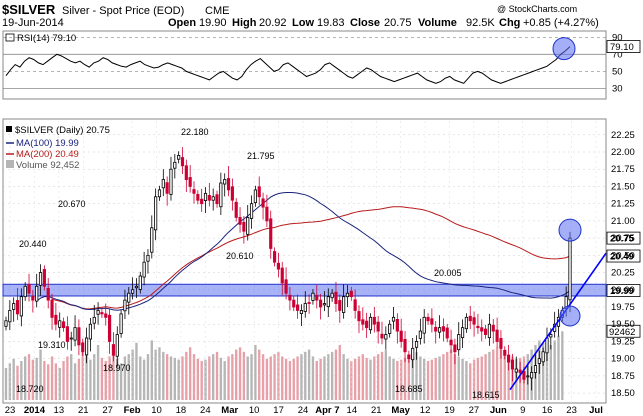 The height and width of the screenshot is (416, 643). Describe the element at coordinates (62, 130) in the screenshot. I see `price-legend: $SILVER (Daily) 20.75` at that location.